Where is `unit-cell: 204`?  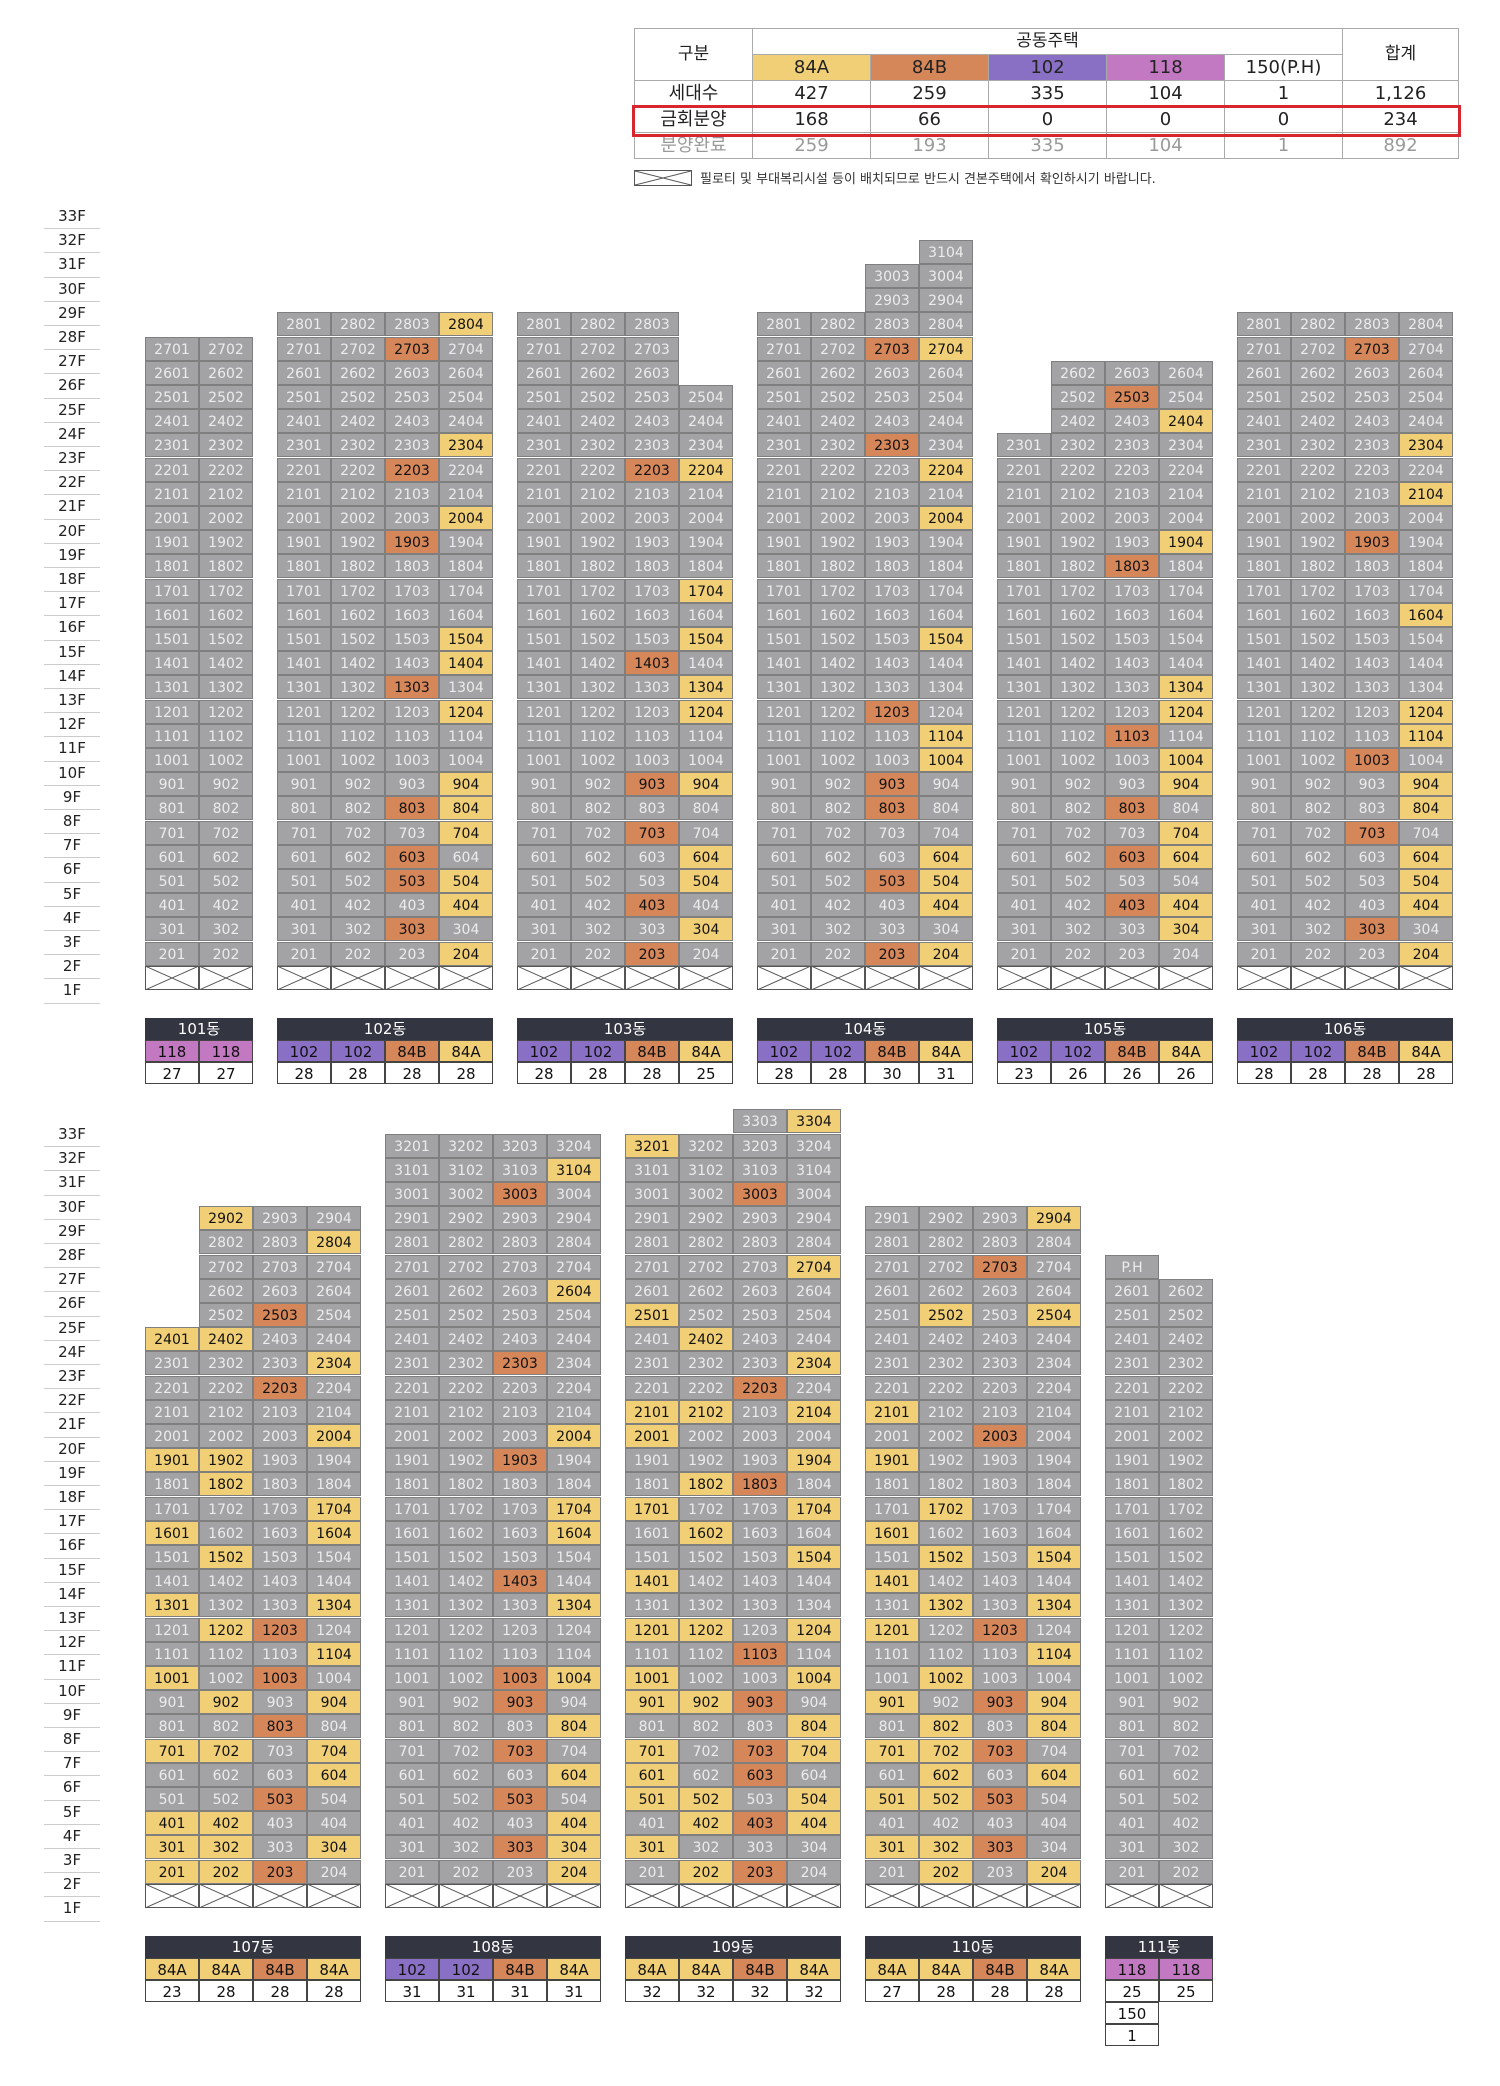 unit-cell: 204 is located at coordinates (1426, 953).